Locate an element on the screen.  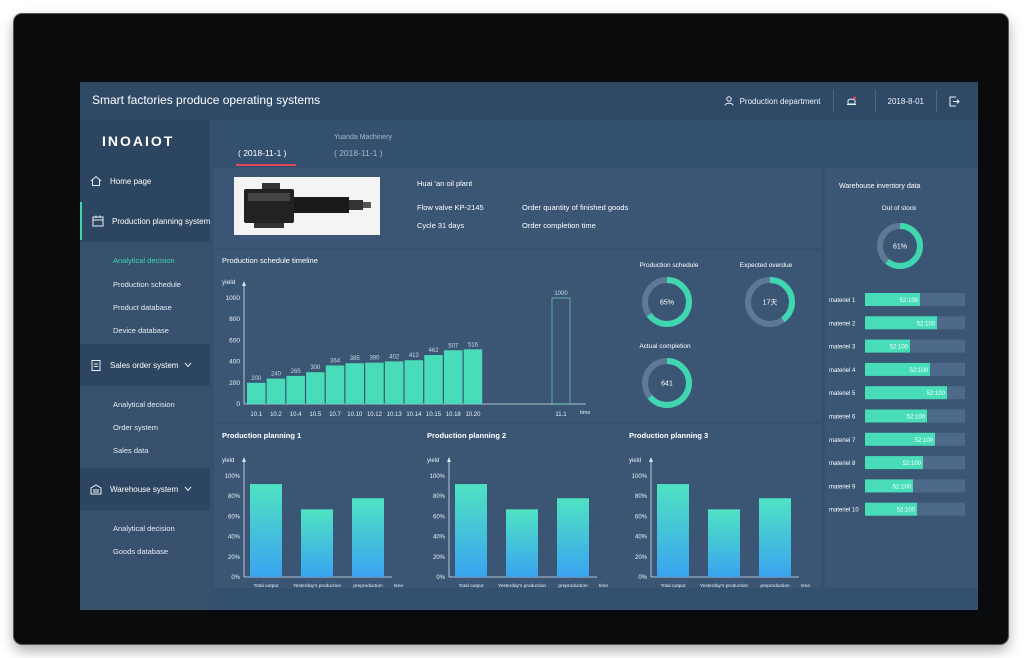
timeline-y-tick: 800 is located at coordinates (234, 319).